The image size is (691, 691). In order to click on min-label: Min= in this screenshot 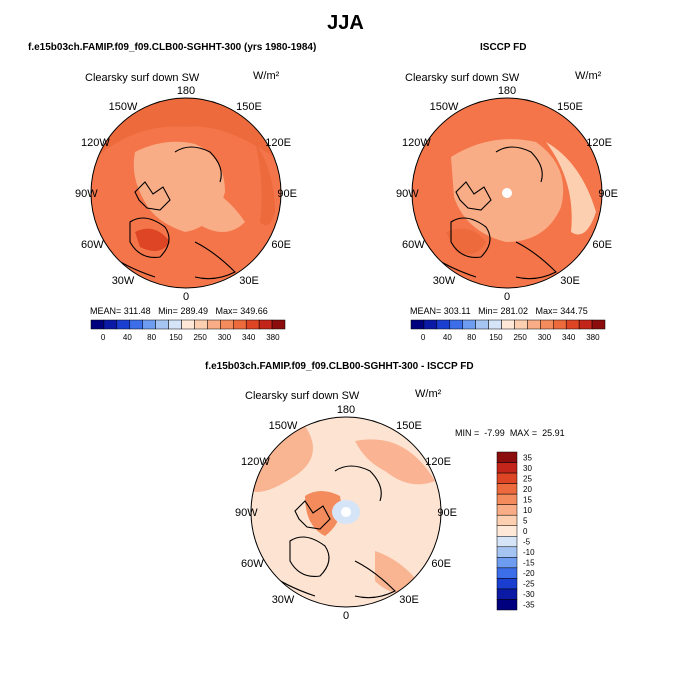, I will do `click(168, 311)`.